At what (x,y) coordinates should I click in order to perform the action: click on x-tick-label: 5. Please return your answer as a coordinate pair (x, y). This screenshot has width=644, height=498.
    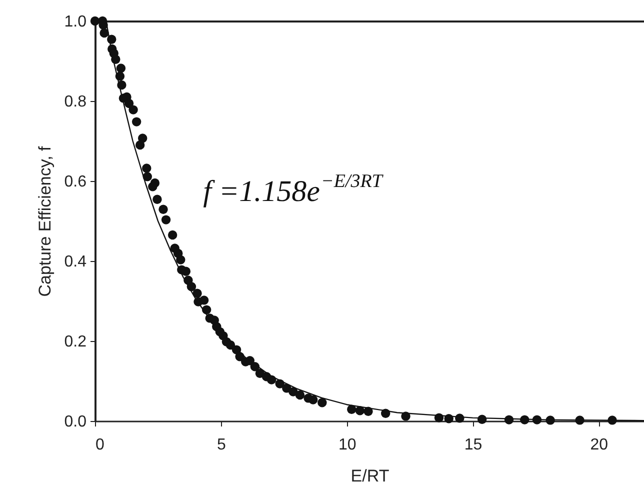
    Looking at the image, I should click on (221, 445).